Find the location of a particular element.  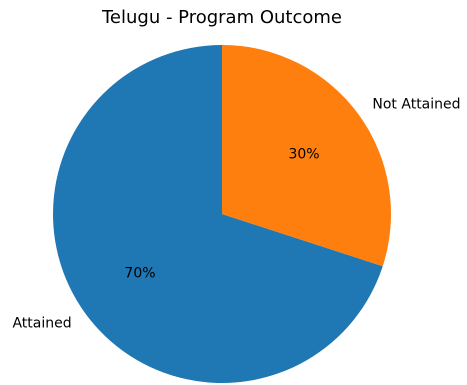

pie-percent-label: 70% is located at coordinates (139, 274).